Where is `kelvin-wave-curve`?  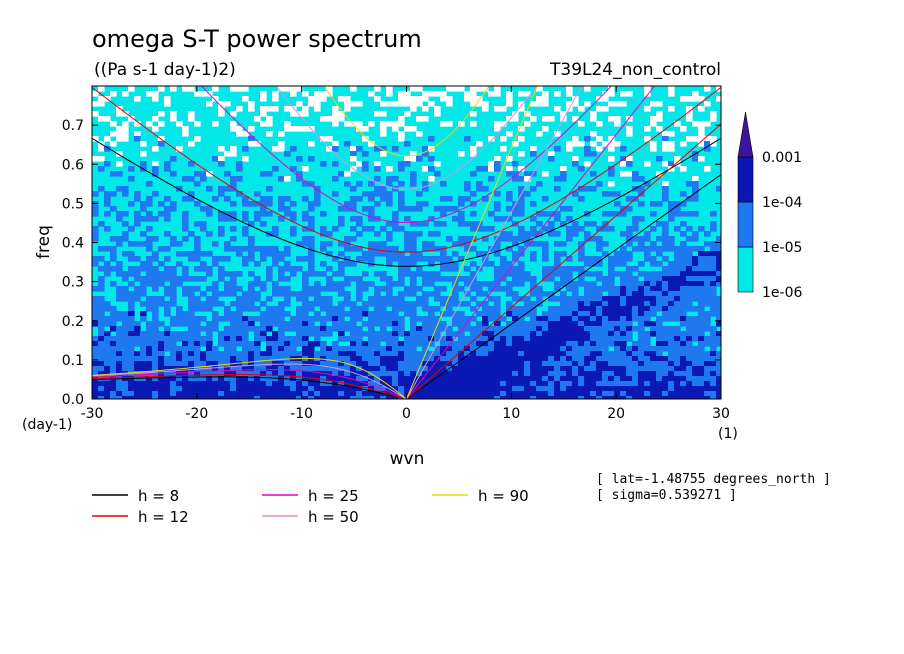 kelvin-wave-curve is located at coordinates (472, 242).